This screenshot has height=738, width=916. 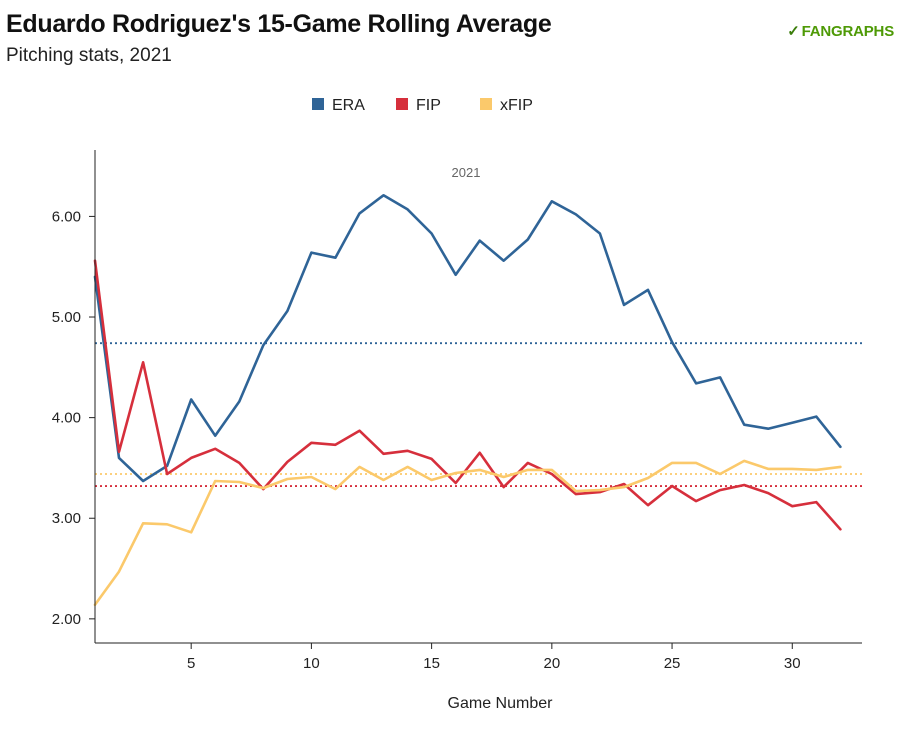 What do you see at coordinates (793, 31) in the screenshot?
I see `fangraphs-logo-icon: ✓` at bounding box center [793, 31].